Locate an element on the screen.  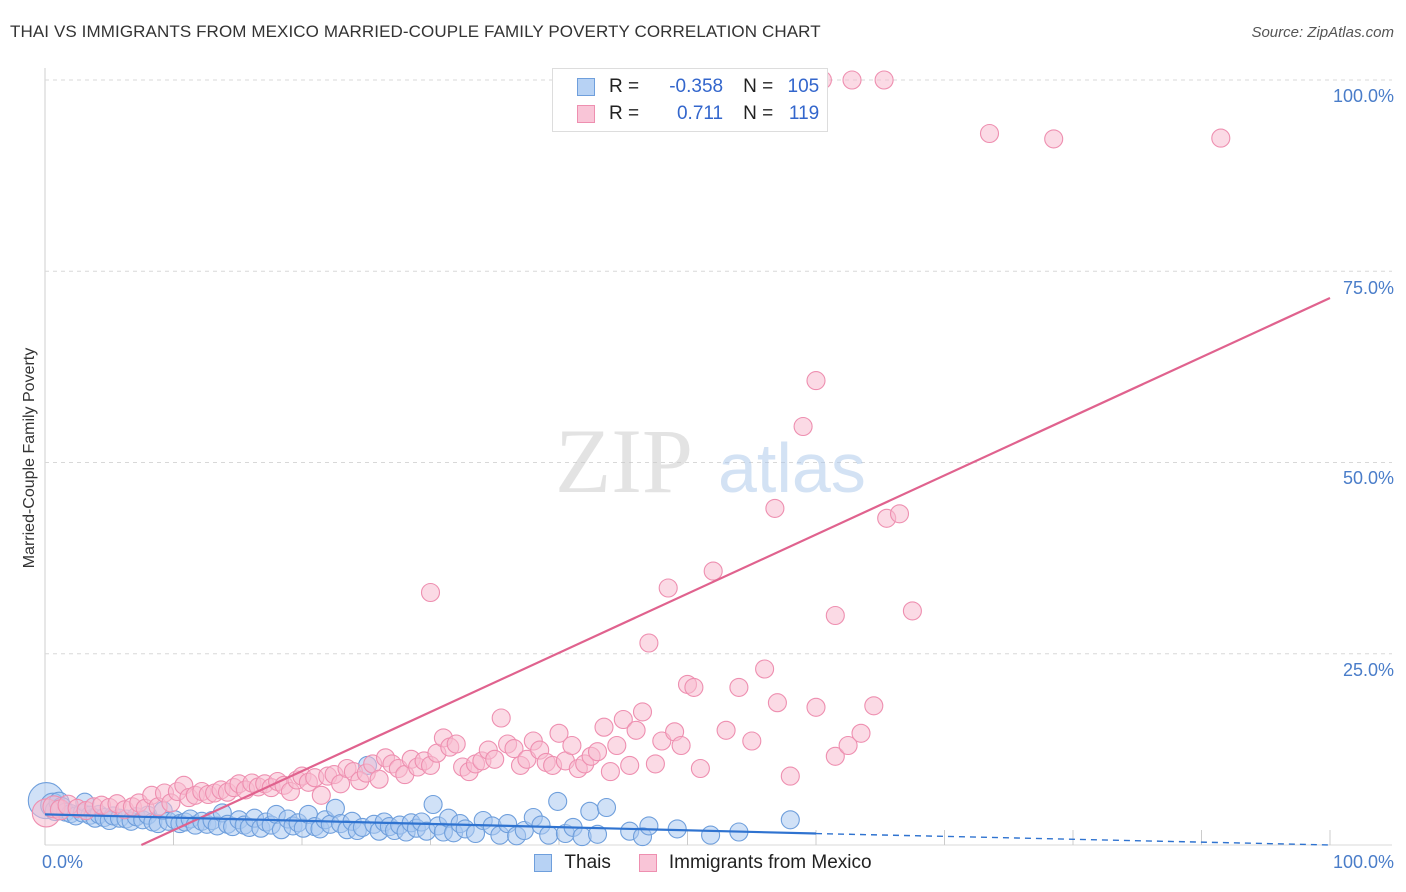
y-tick-label: 25.0% is located at coordinates (1368, 670).